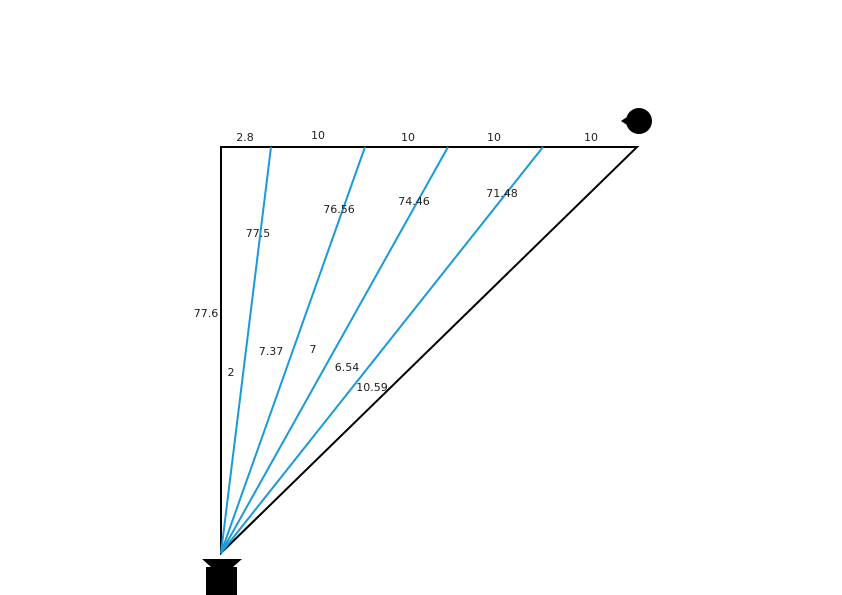 Image resolution: width=842 pixels, height=595 pixels. What do you see at coordinates (245, 137) in the screenshot?
I see `segment-label: 2.8` at bounding box center [245, 137].